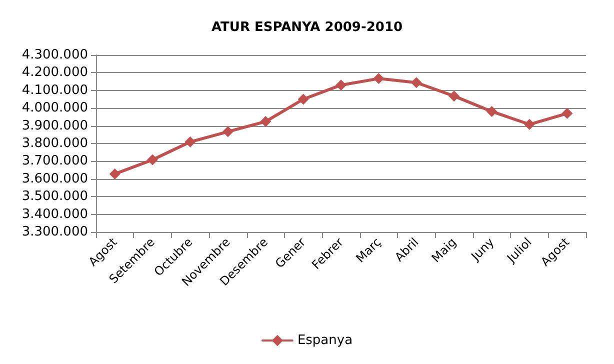 The height and width of the screenshot is (364, 614). Describe the element at coordinates (55, 196) in the screenshot. I see `y-tick-label: 3.500.000` at that location.